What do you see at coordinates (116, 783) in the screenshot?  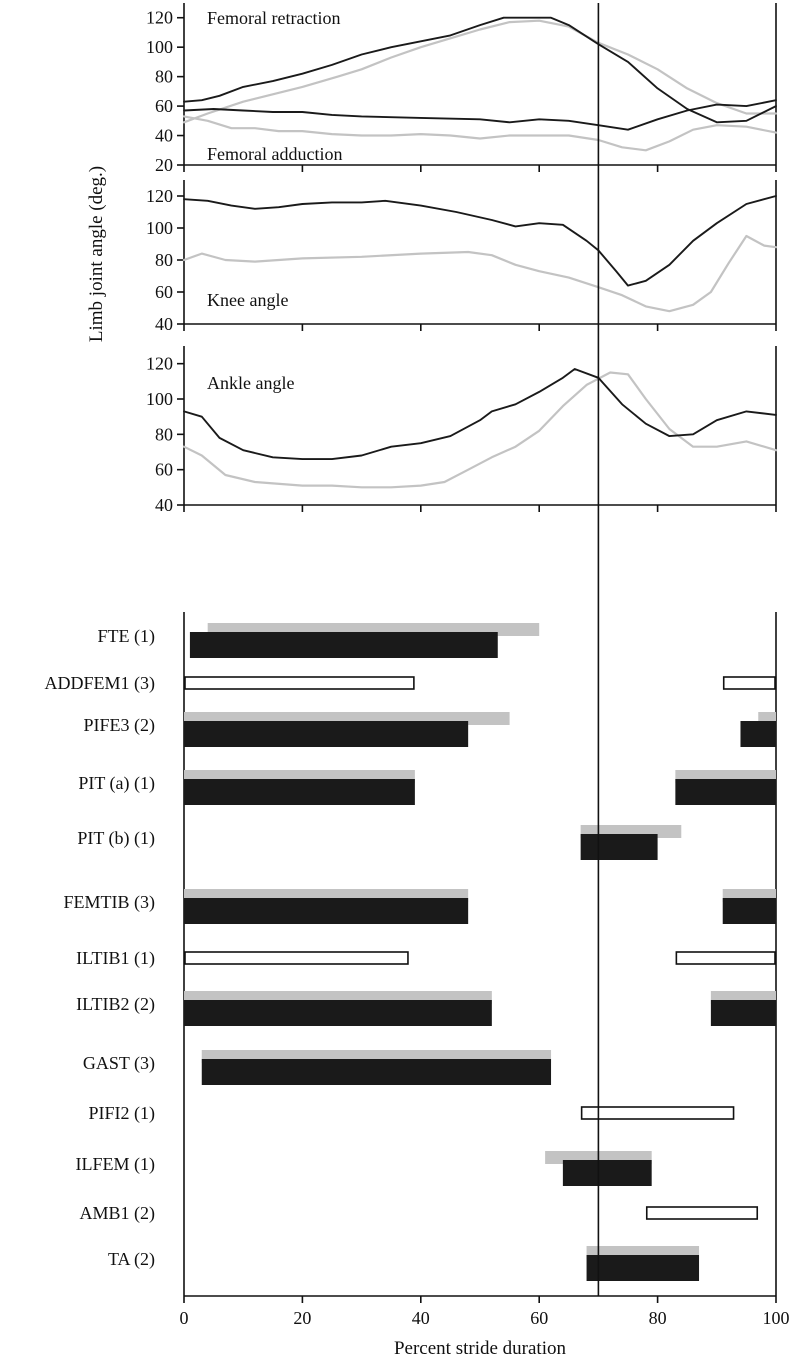 I see `emg-row-label: PIT (a) (1)` at bounding box center [116, 783].